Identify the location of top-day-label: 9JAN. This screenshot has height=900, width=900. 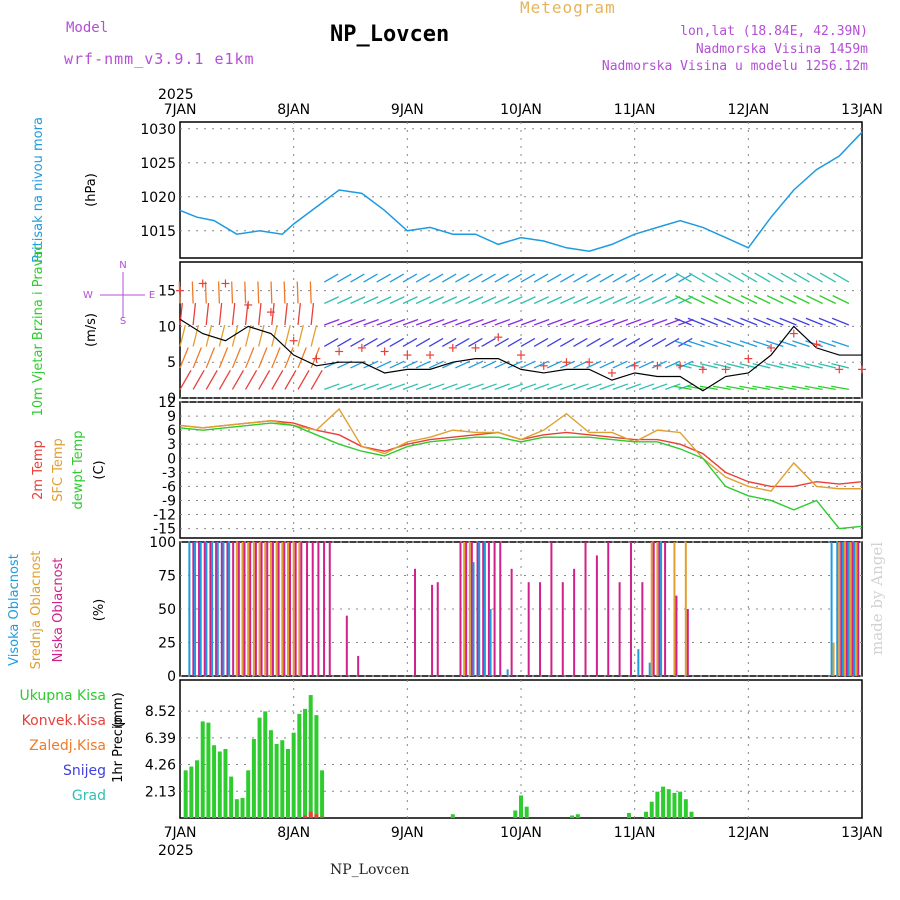
(407, 110).